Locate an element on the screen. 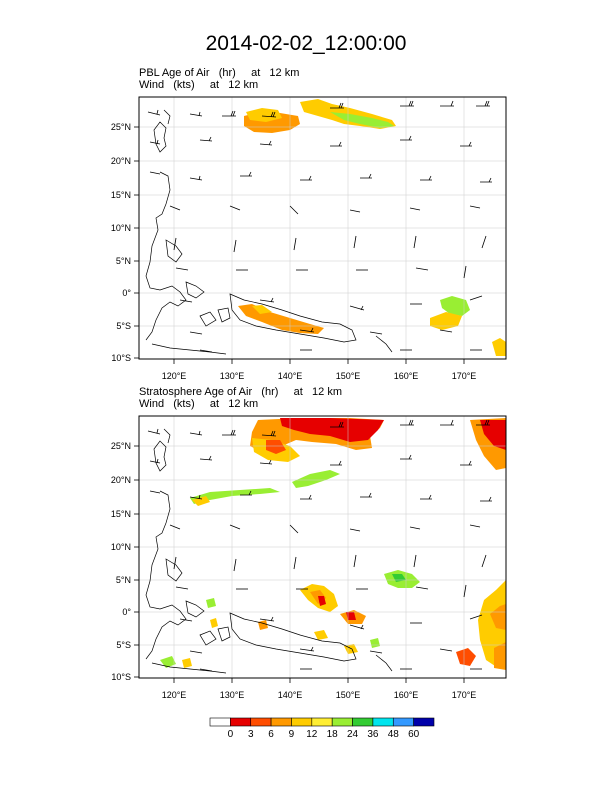 The image size is (612, 792). pbl-coastlines is located at coordinates (269, 232).